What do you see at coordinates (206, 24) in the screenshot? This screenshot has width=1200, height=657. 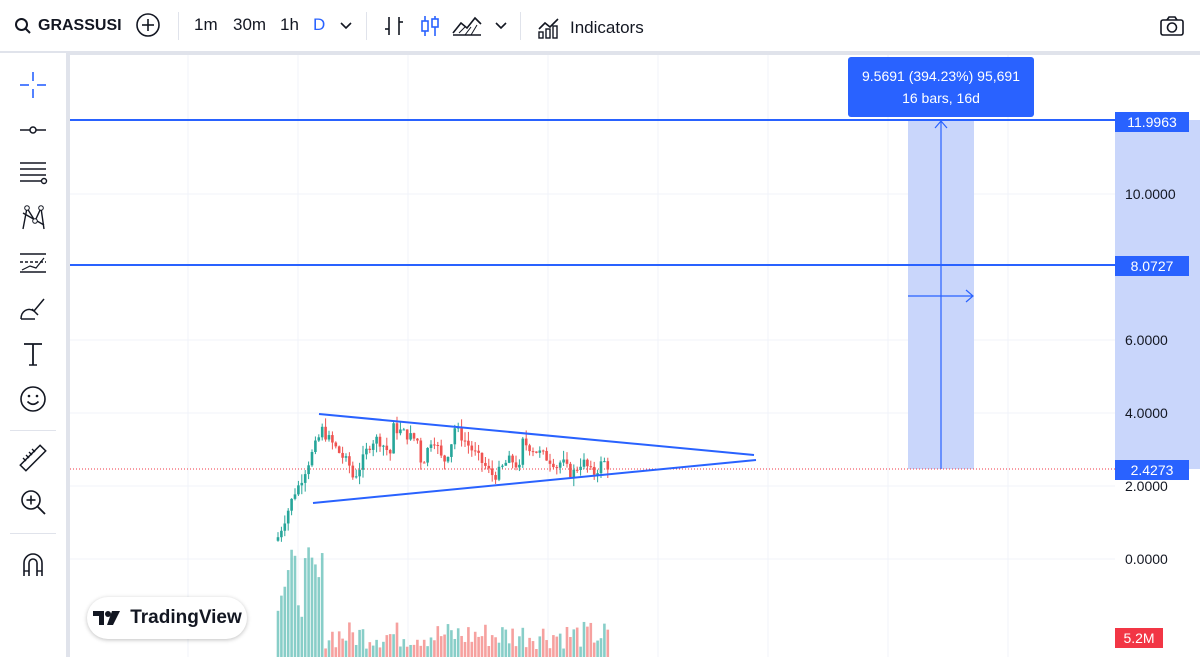 I see `interval-1m: 1m` at bounding box center [206, 24].